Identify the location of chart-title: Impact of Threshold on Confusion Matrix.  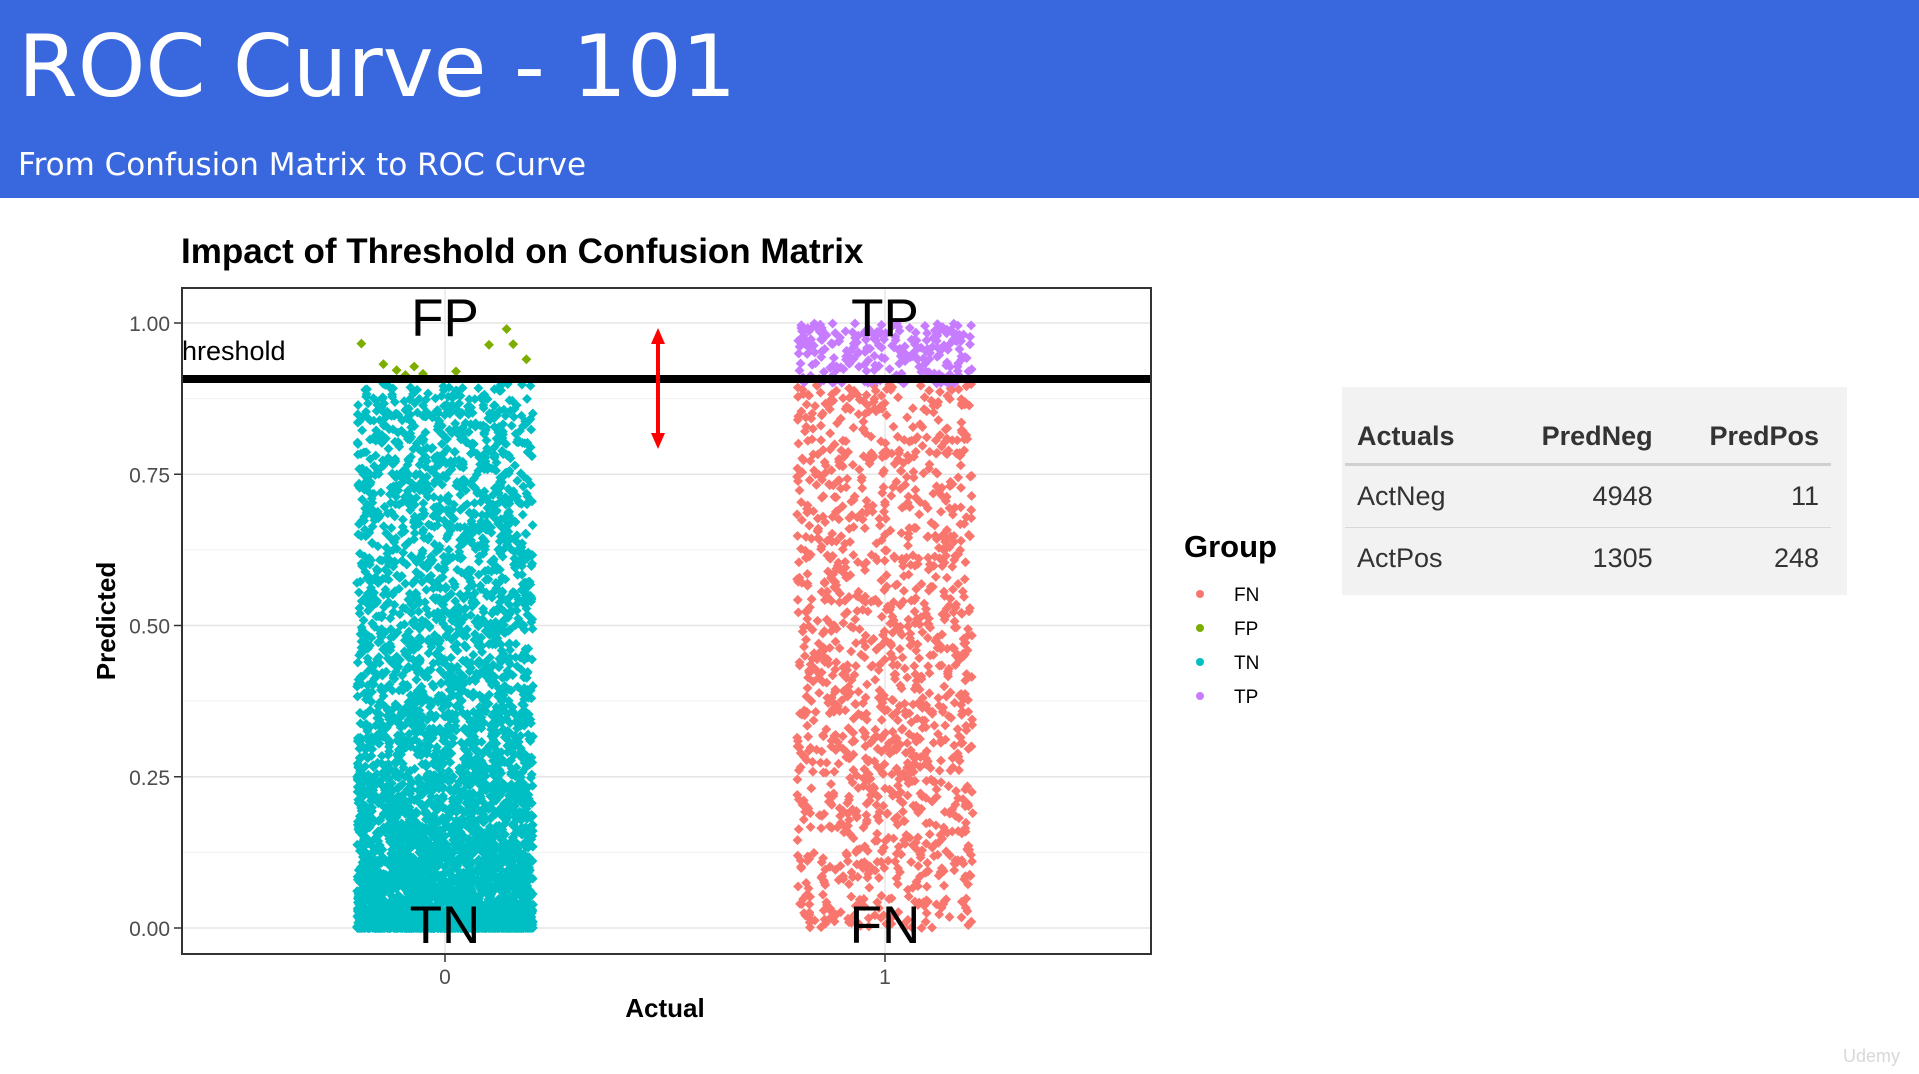
(522, 251).